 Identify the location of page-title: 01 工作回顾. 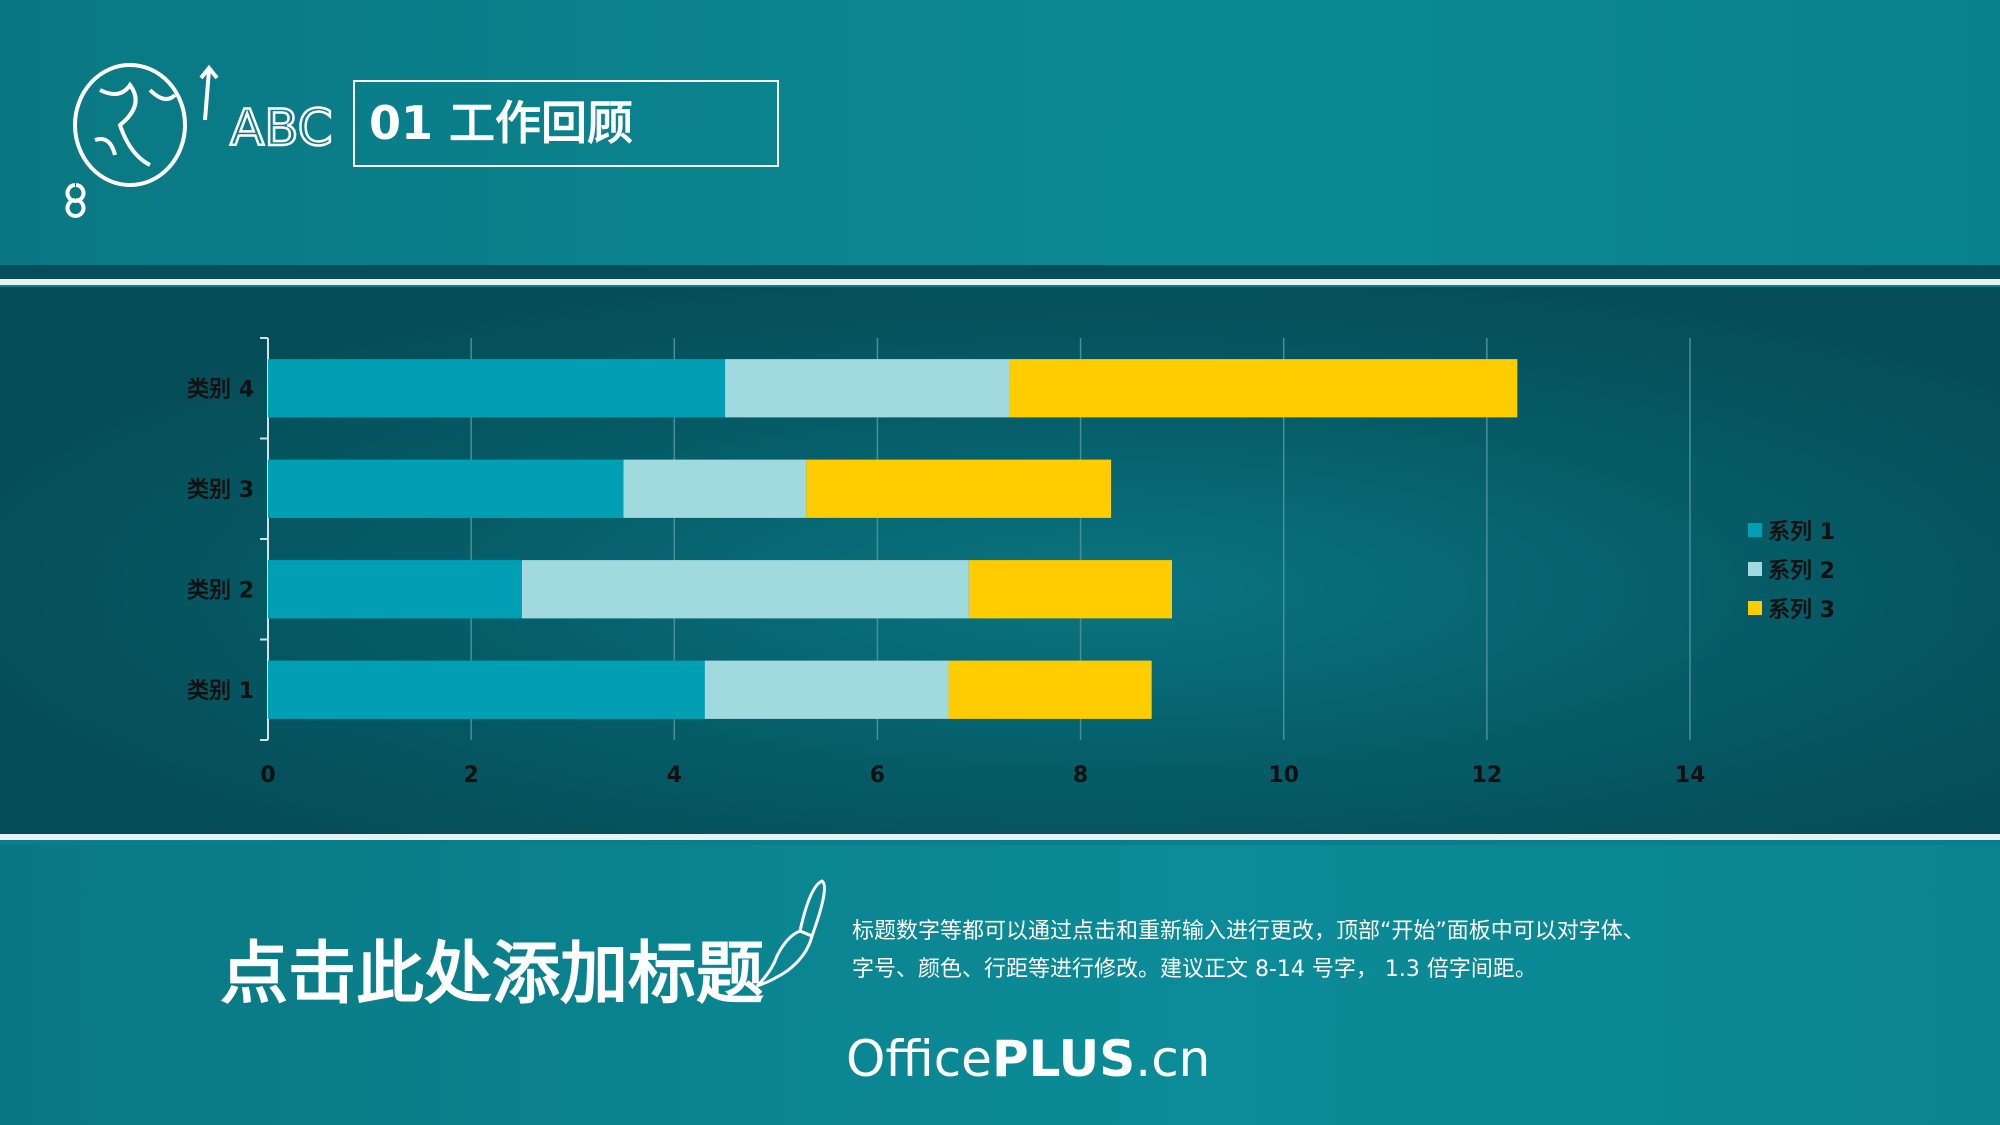
(566, 123).